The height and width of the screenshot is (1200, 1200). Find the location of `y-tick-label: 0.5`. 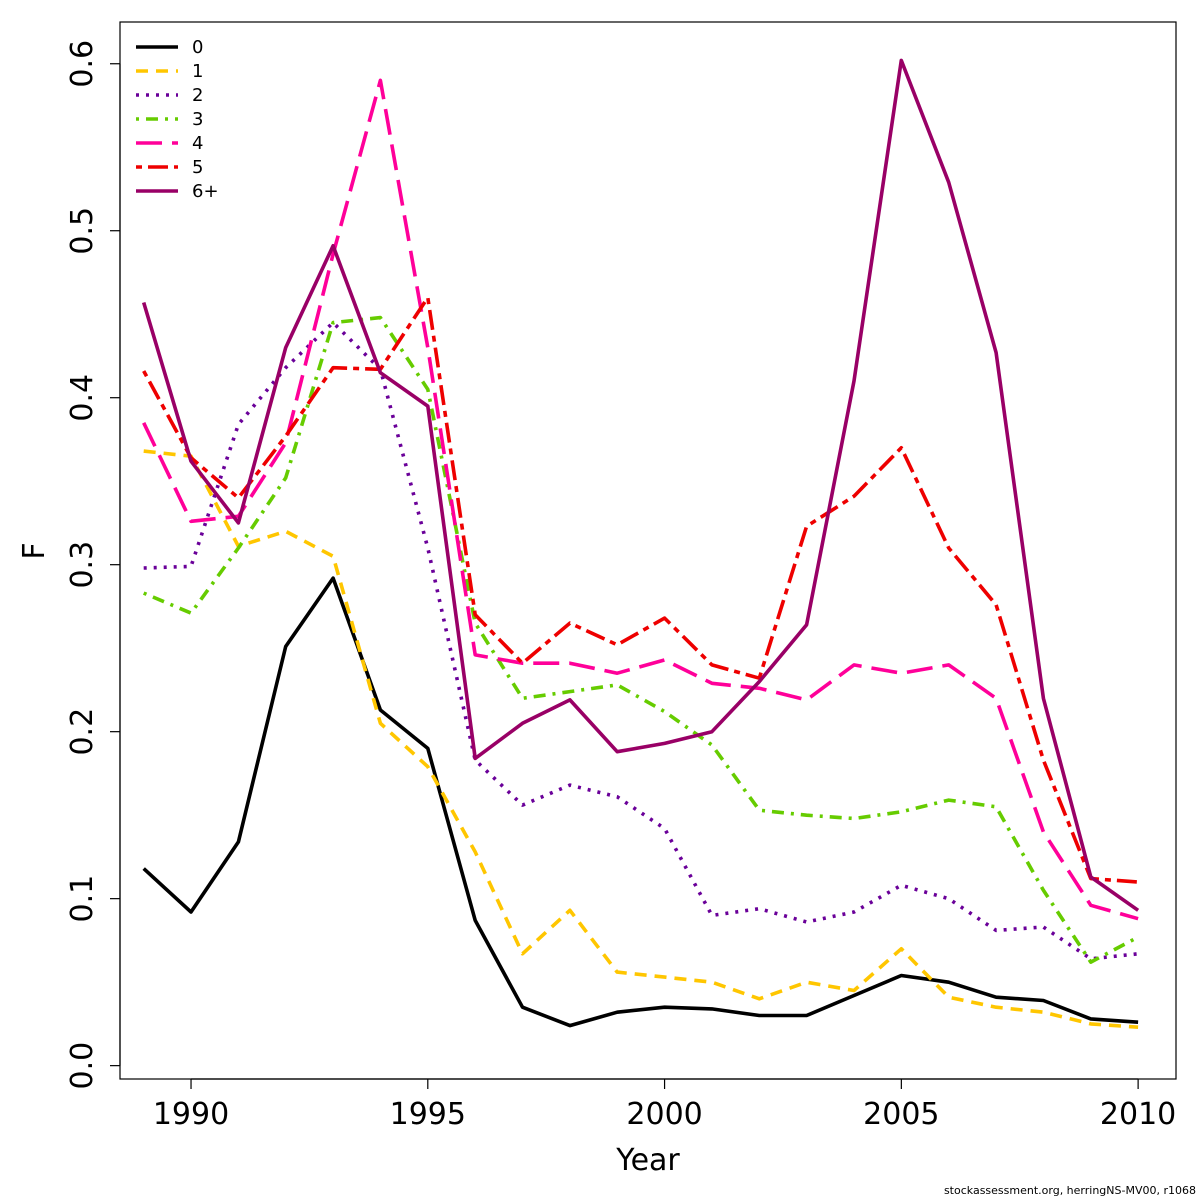

y-tick-label: 0.5 is located at coordinates (82, 231).